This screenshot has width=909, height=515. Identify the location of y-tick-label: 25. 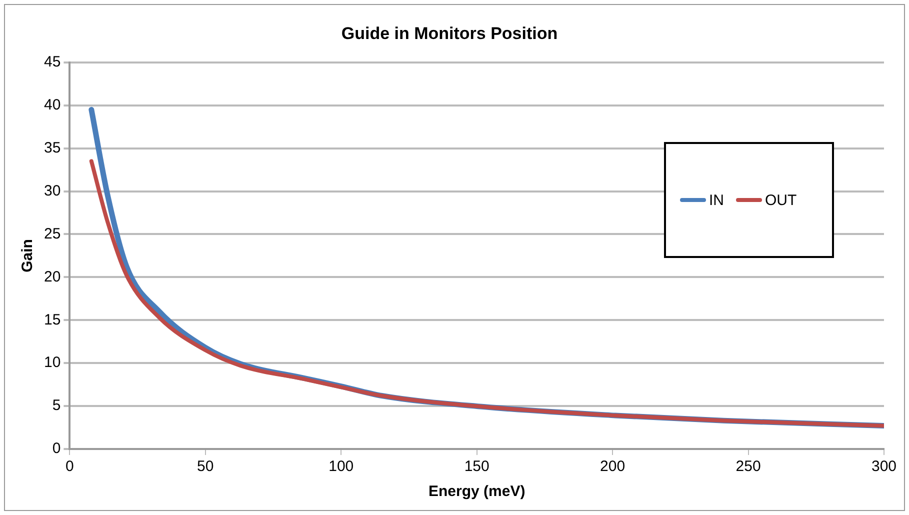
(52, 233).